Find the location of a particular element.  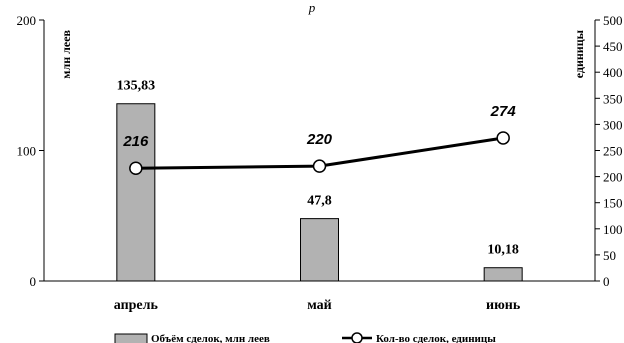

legend-bar-label: Объём сделок, млн леев is located at coordinates (210, 338).